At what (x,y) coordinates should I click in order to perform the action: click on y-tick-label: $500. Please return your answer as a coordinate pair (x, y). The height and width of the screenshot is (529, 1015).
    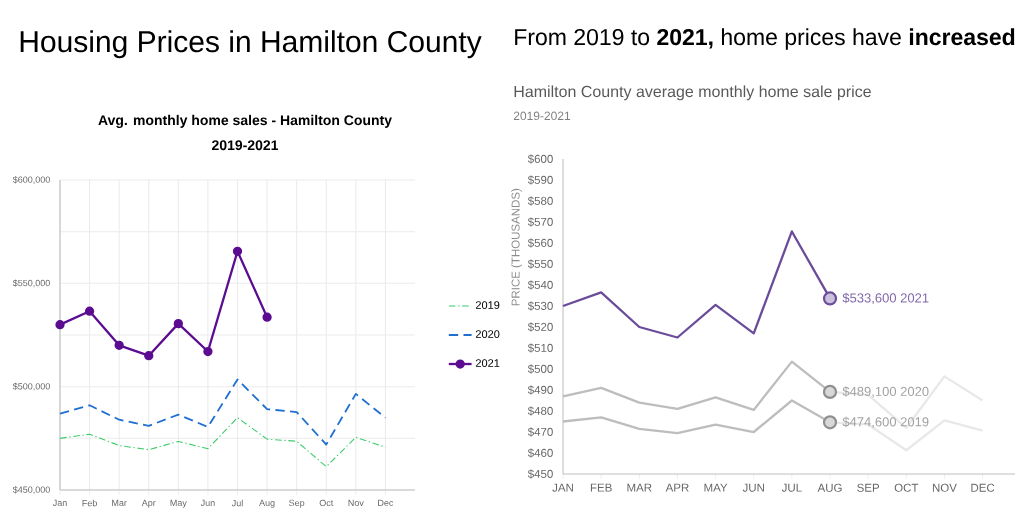
    Looking at the image, I should click on (540, 369).